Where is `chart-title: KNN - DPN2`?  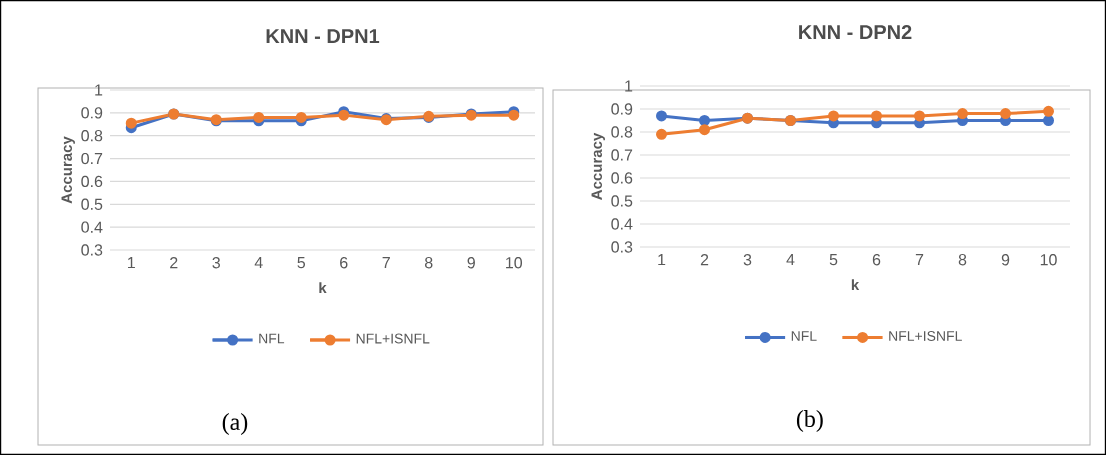 chart-title: KNN - DPN2 is located at coordinates (855, 31).